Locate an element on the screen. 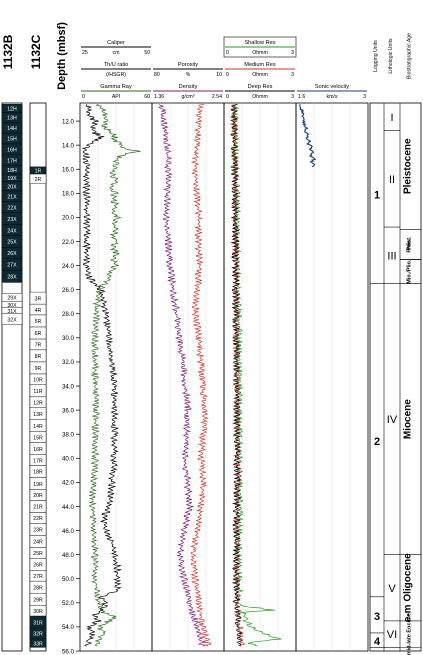 This screenshot has height=655, width=423. depth-tick-label: 26.0 is located at coordinates (68, 290).